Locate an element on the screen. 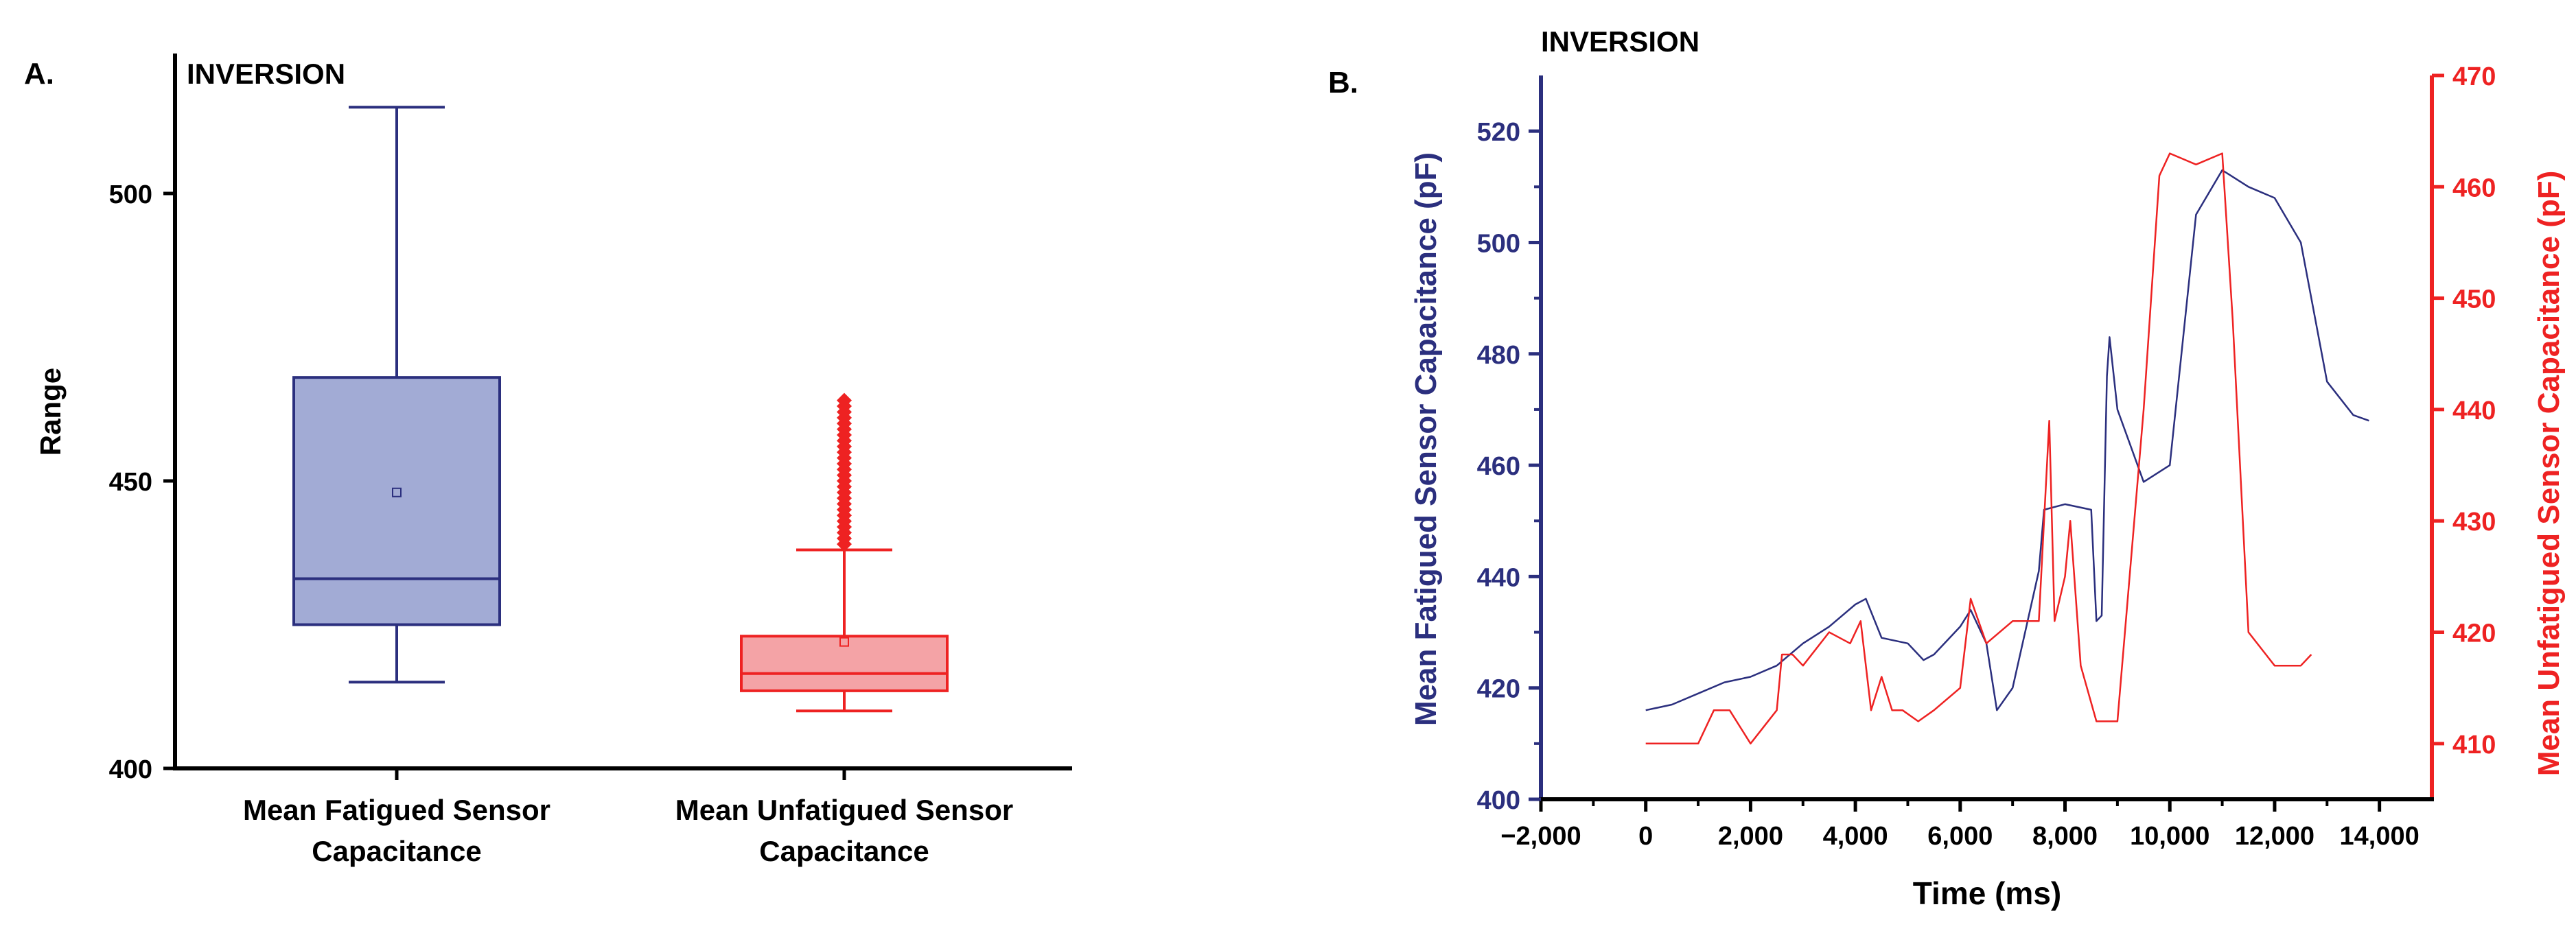 The image size is (2576, 931). panel-a-title: INVERSION is located at coordinates (266, 74).